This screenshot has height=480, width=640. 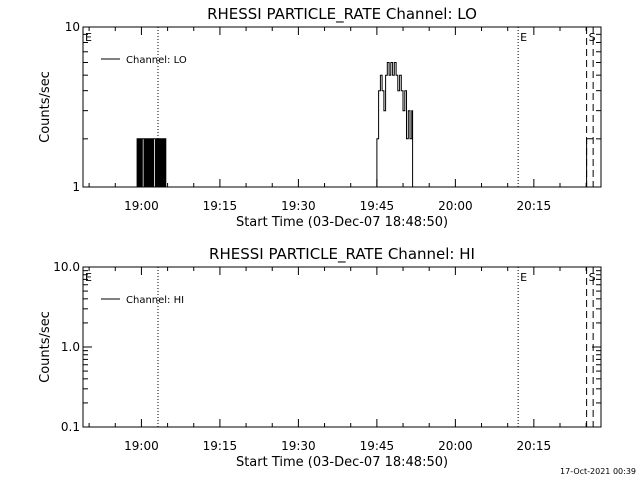 I want to click on hi-legend-label: Channel: HI, so click(x=155, y=300).